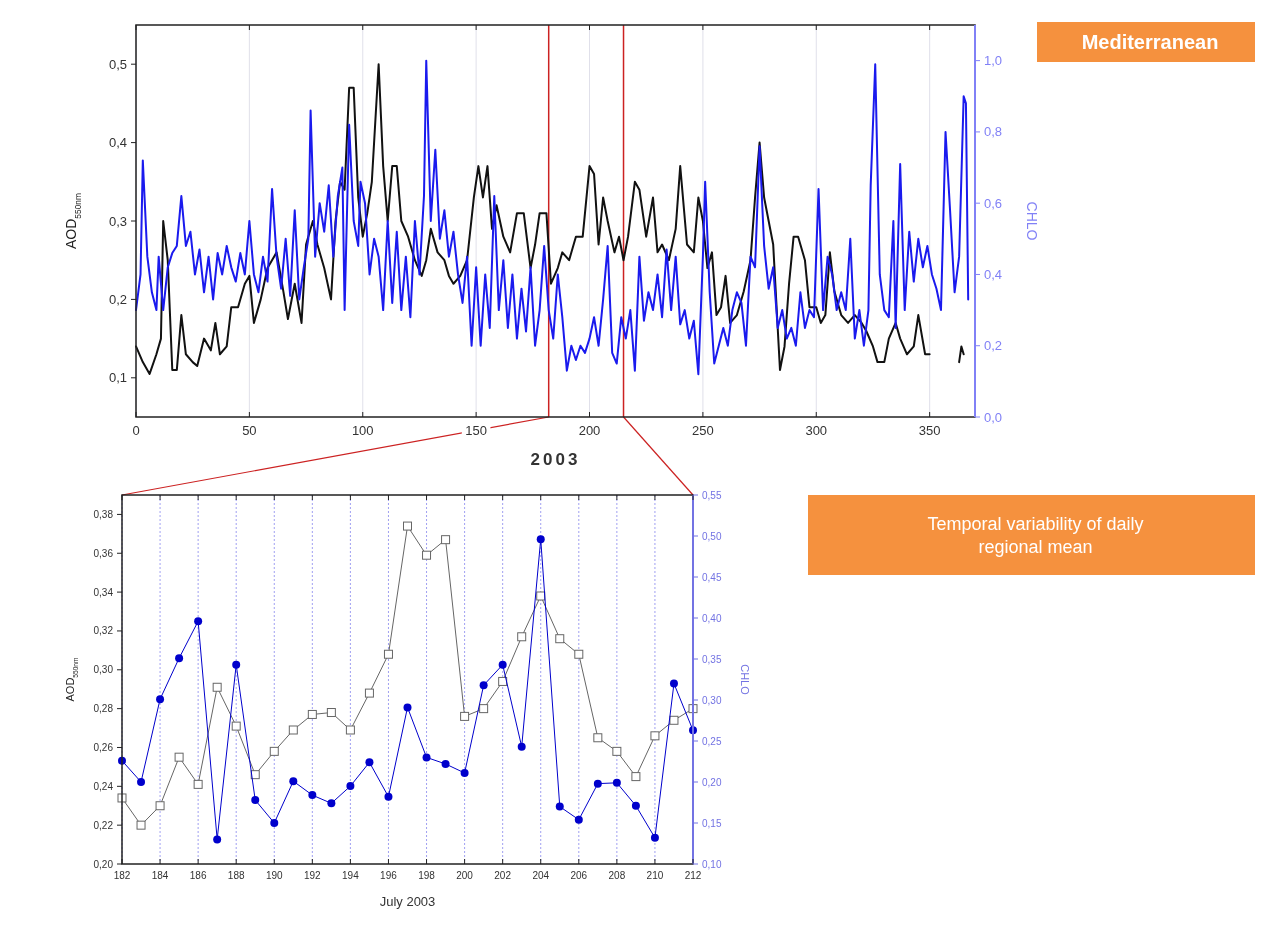 Image resolution: width=1263 pixels, height=929 pixels. What do you see at coordinates (589, 430) in the screenshot?
I see `x-tick-label: 200` at bounding box center [589, 430].